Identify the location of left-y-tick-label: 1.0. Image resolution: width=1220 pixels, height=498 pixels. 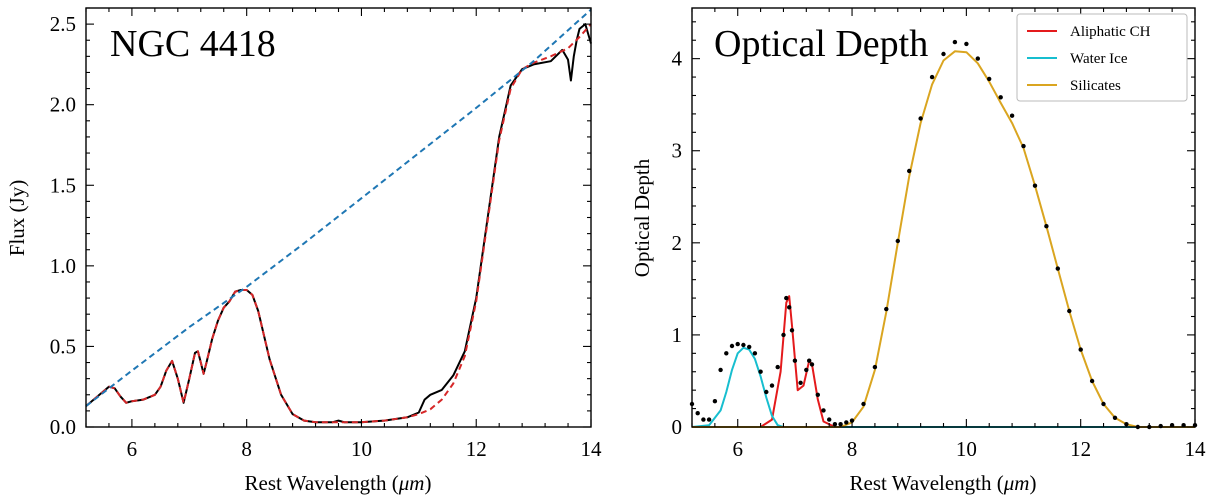
(63, 266).